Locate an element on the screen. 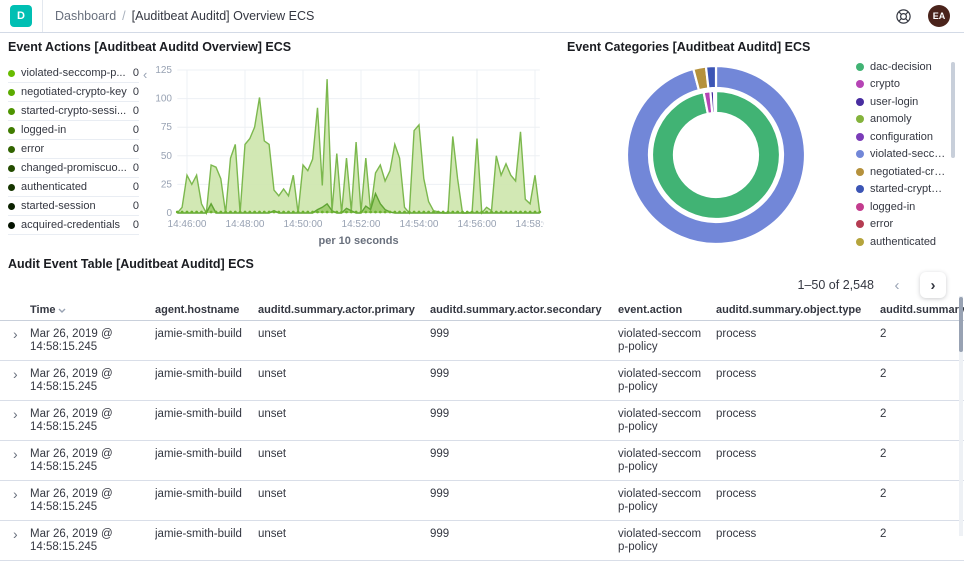 This screenshot has width=964, height=561. legend-item: acquired-credentials 0 is located at coordinates (73, 225).